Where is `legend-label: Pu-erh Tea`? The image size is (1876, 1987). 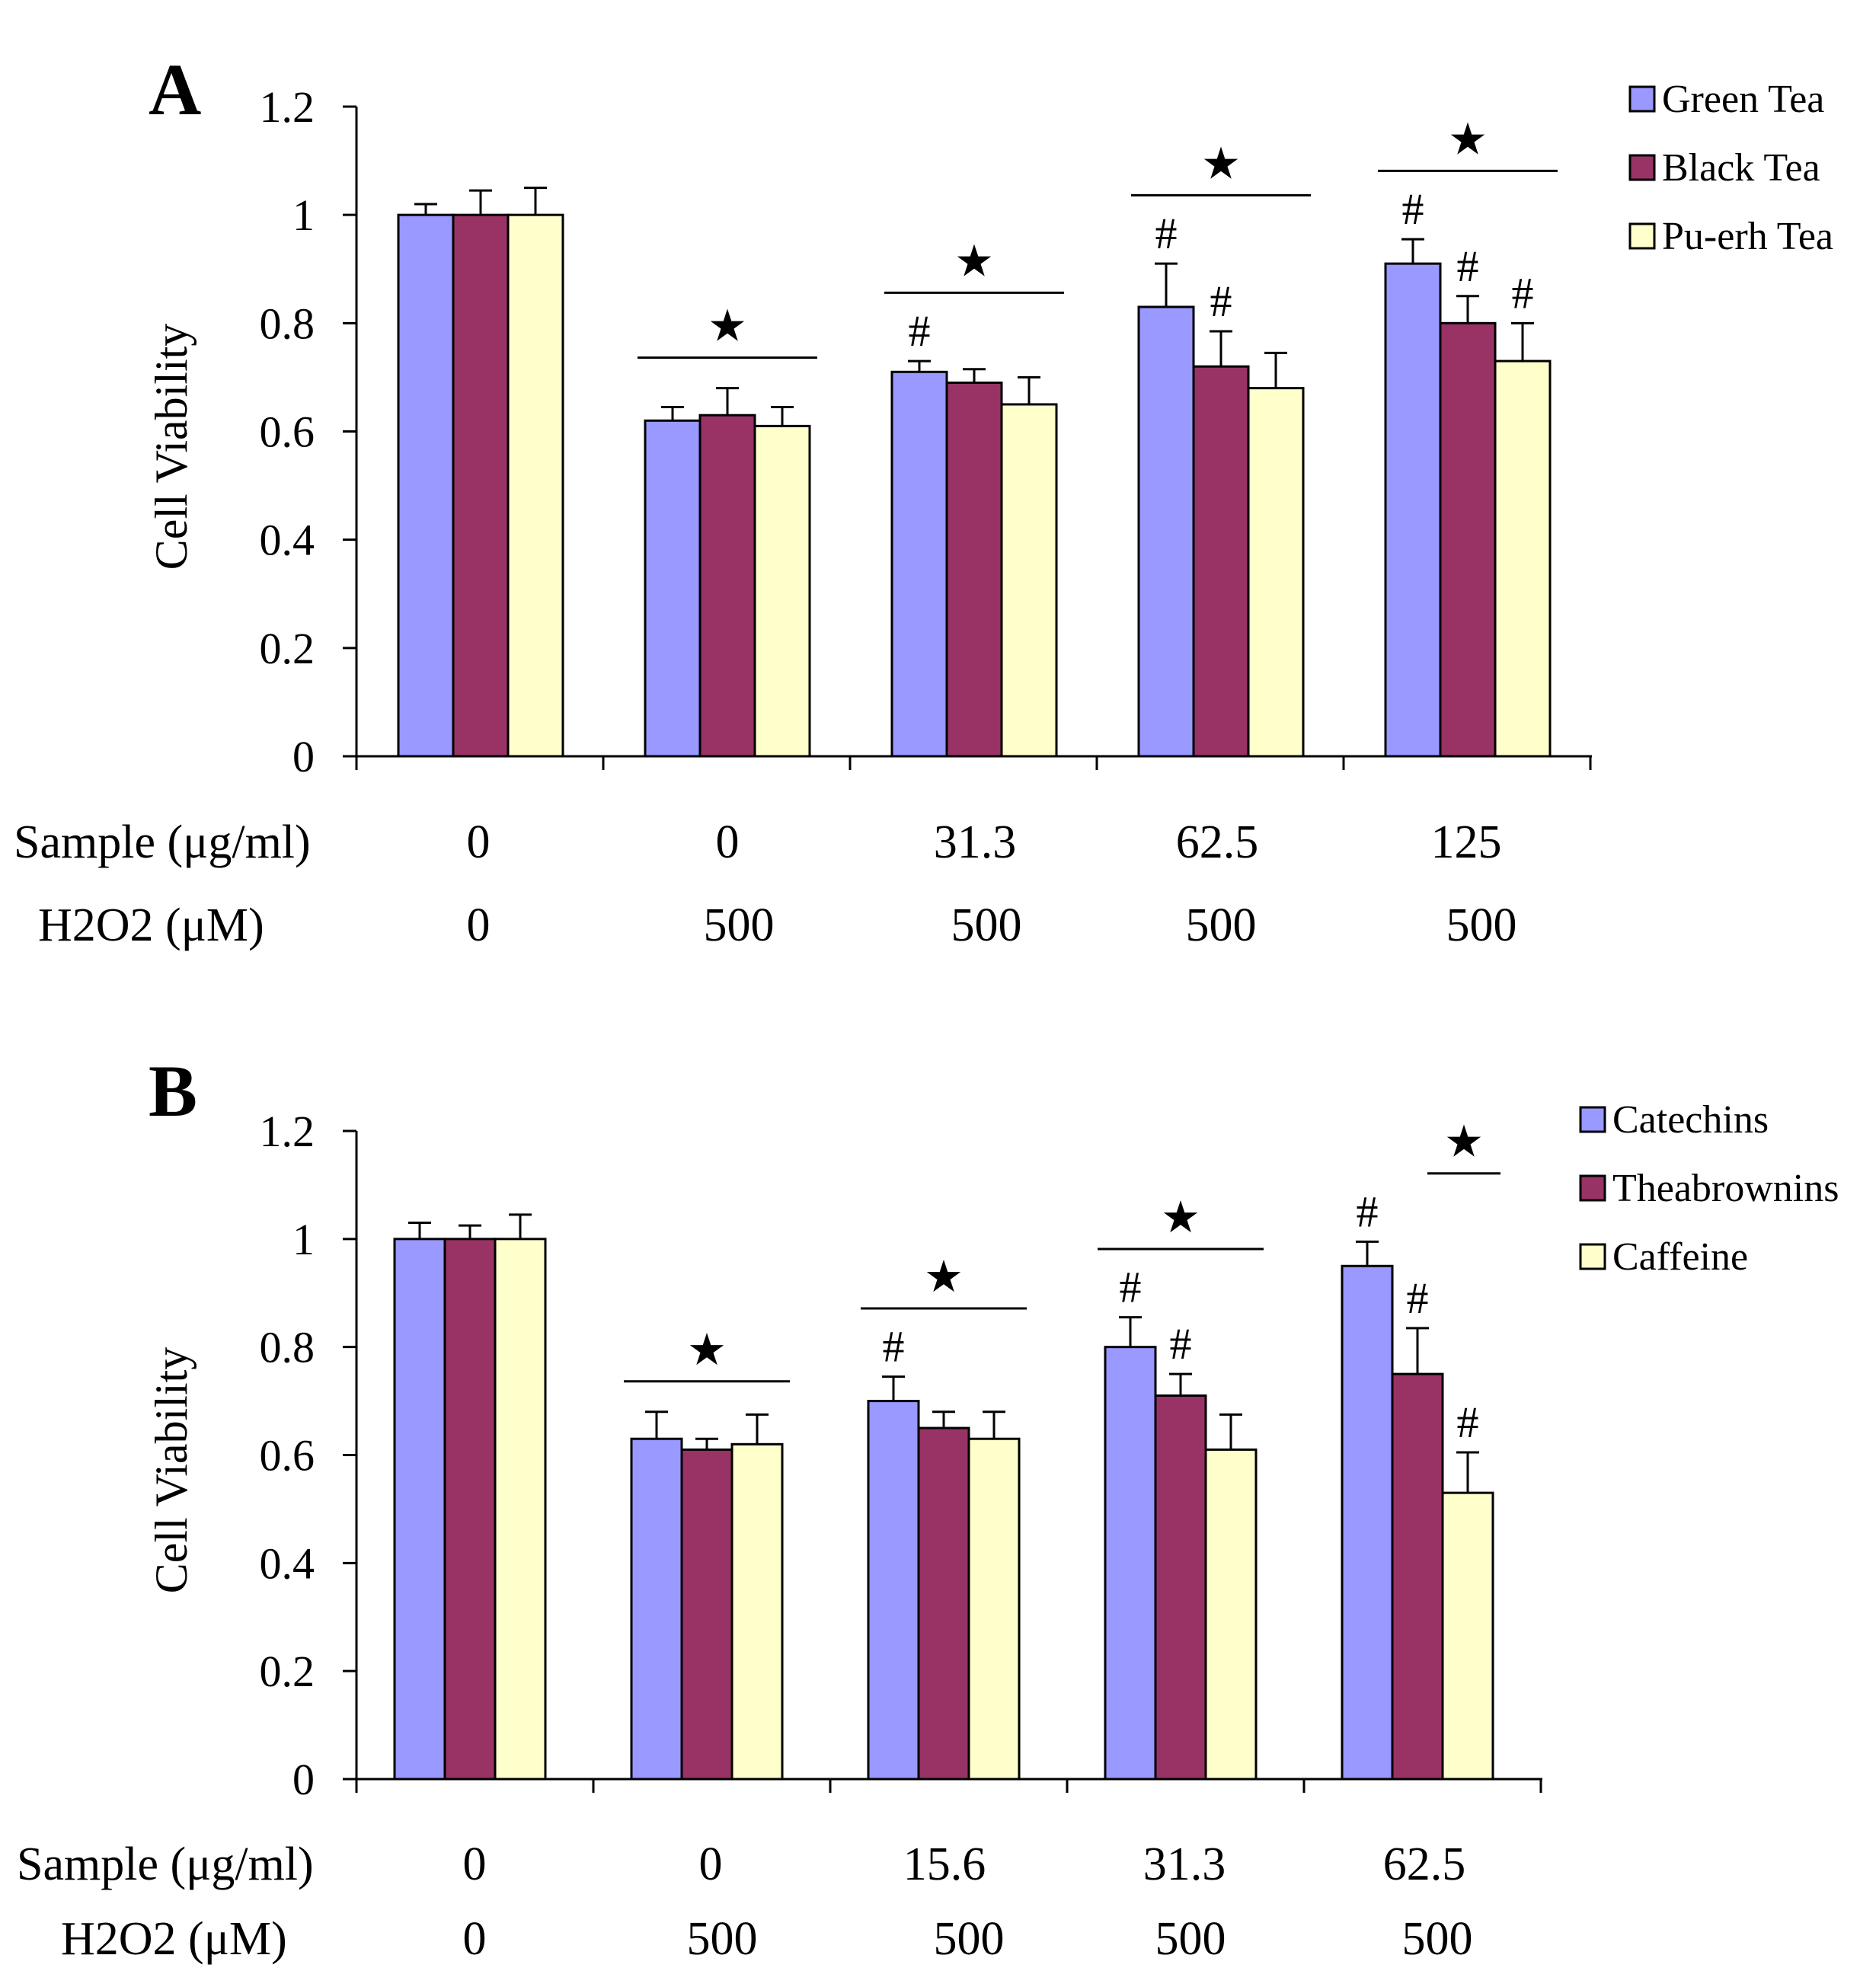
legend-label: Pu-erh Tea is located at coordinates (1747, 236).